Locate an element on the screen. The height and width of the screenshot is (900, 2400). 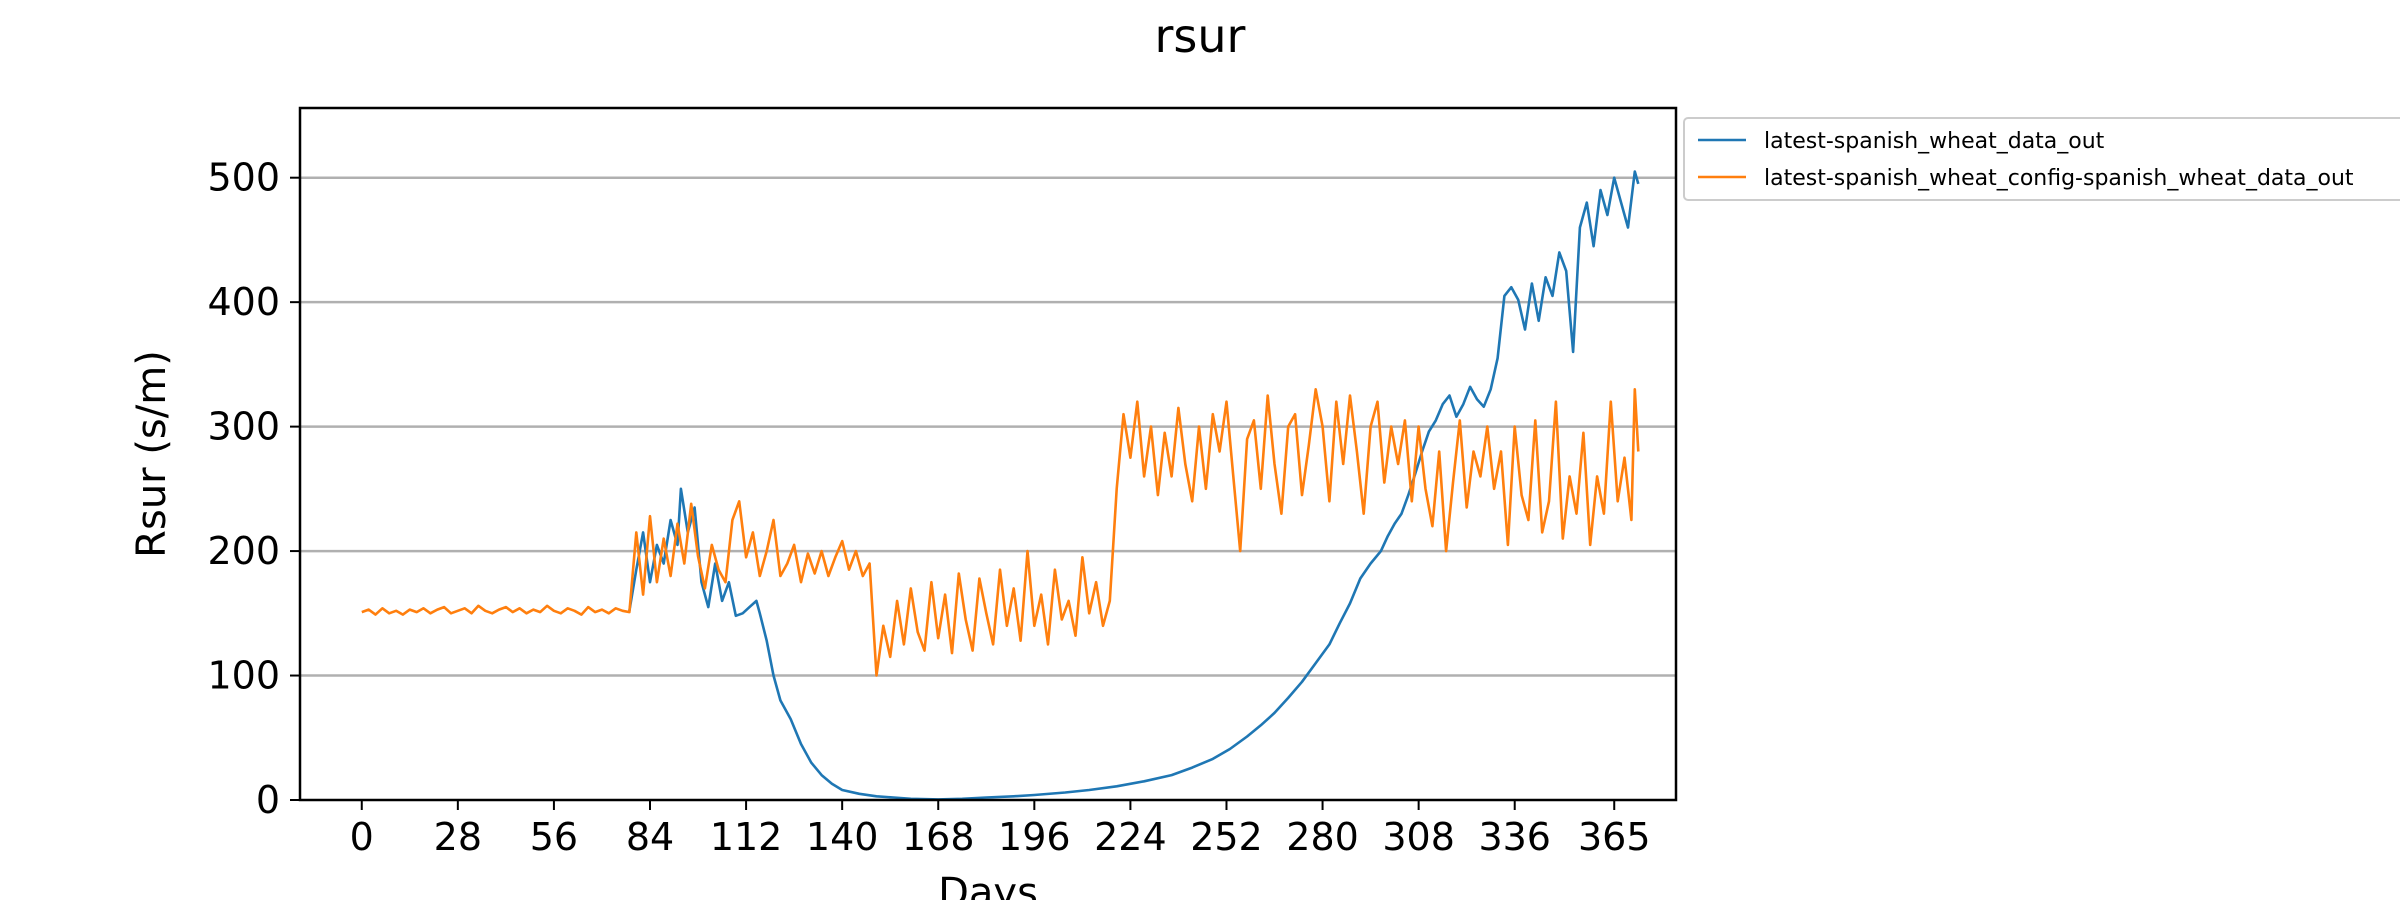
y-tick-label: 500 is located at coordinates (243, 178).